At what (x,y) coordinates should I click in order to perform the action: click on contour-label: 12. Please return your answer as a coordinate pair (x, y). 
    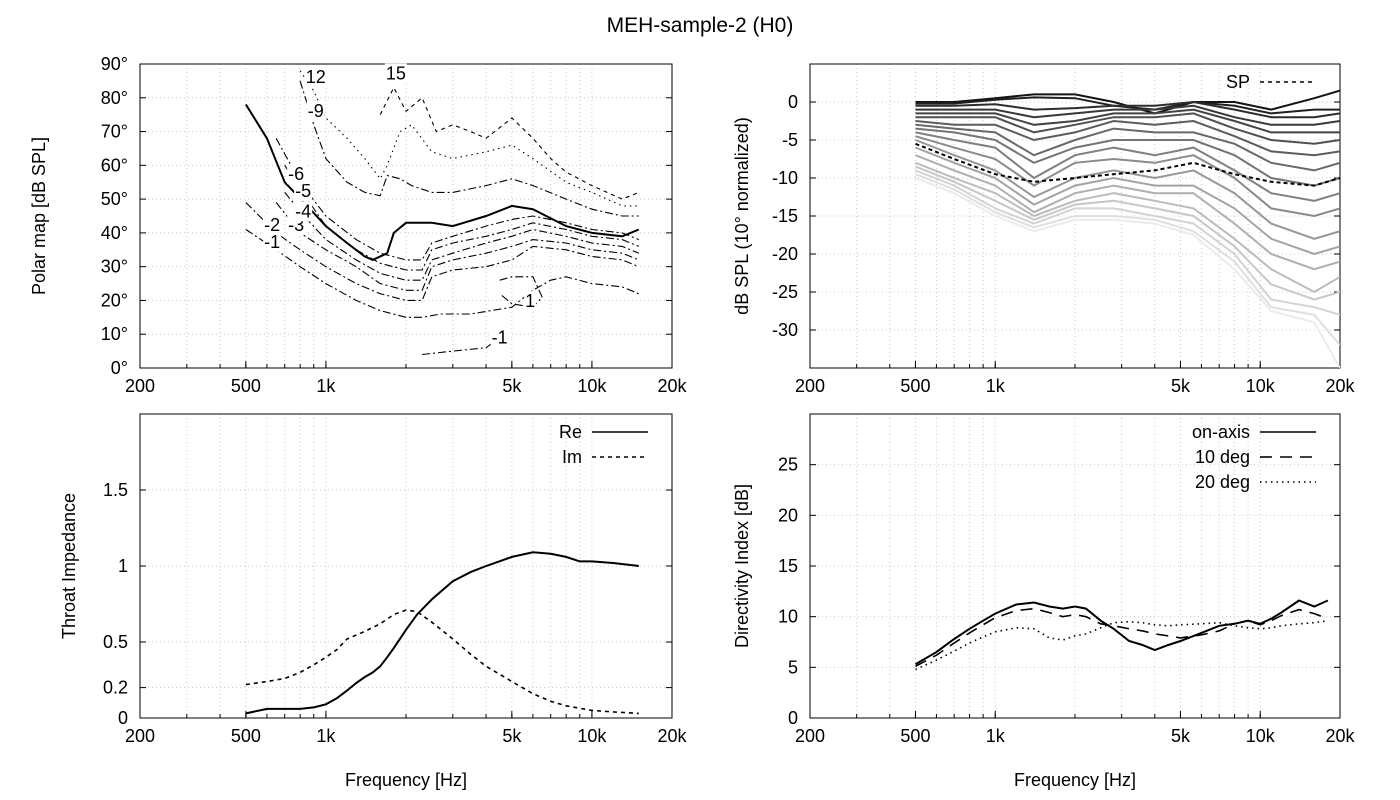
    Looking at the image, I should click on (316, 77).